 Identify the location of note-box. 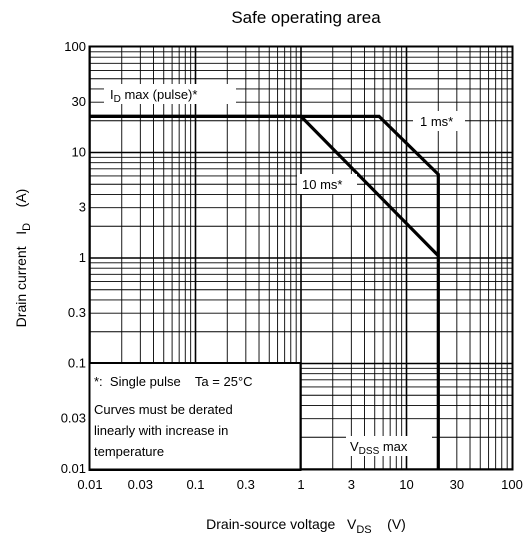
(195, 416).